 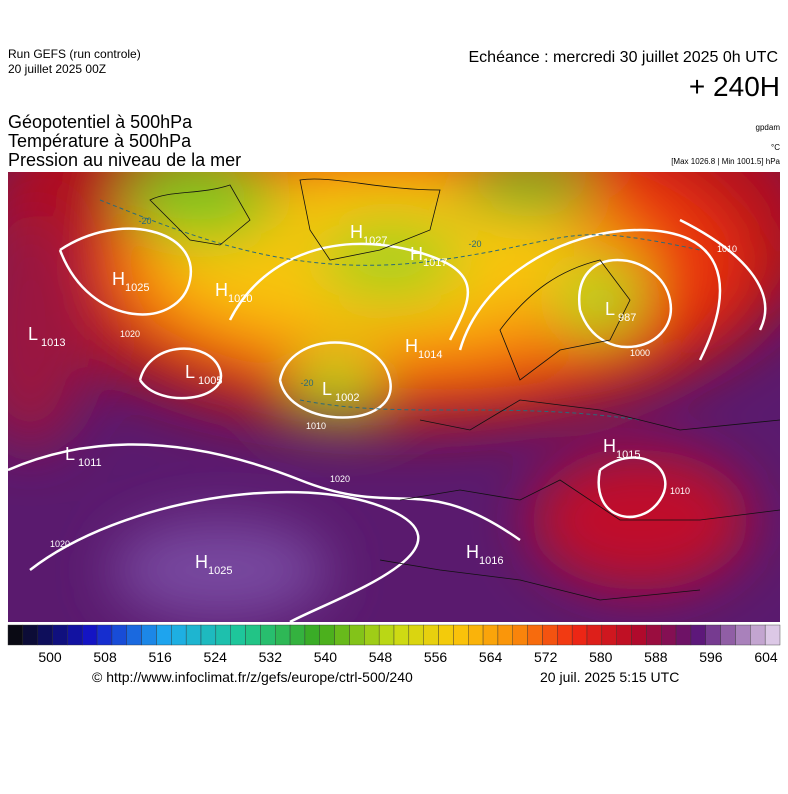 I want to click on pressure-center-value: 1017, so click(x=435, y=263).